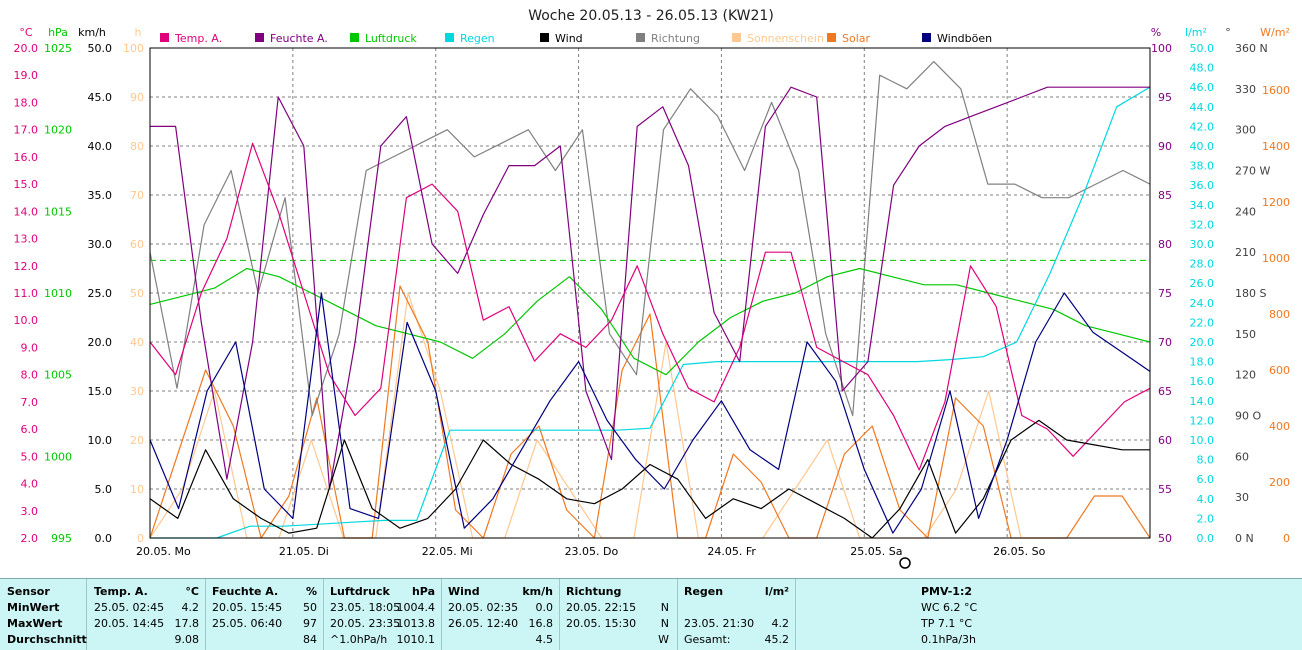  What do you see at coordinates (416, 623) in the screenshot?
I see `stats-luft-max-value: 1013.8` at bounding box center [416, 623].